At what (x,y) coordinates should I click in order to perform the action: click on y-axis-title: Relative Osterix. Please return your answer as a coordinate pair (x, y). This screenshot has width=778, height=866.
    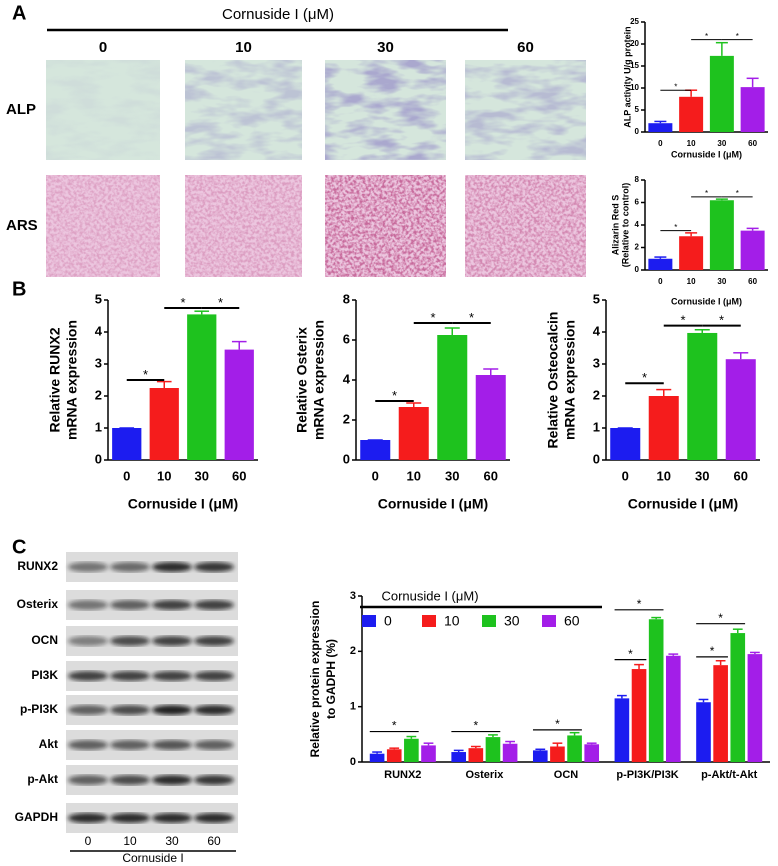
    Looking at the image, I should click on (302, 380).